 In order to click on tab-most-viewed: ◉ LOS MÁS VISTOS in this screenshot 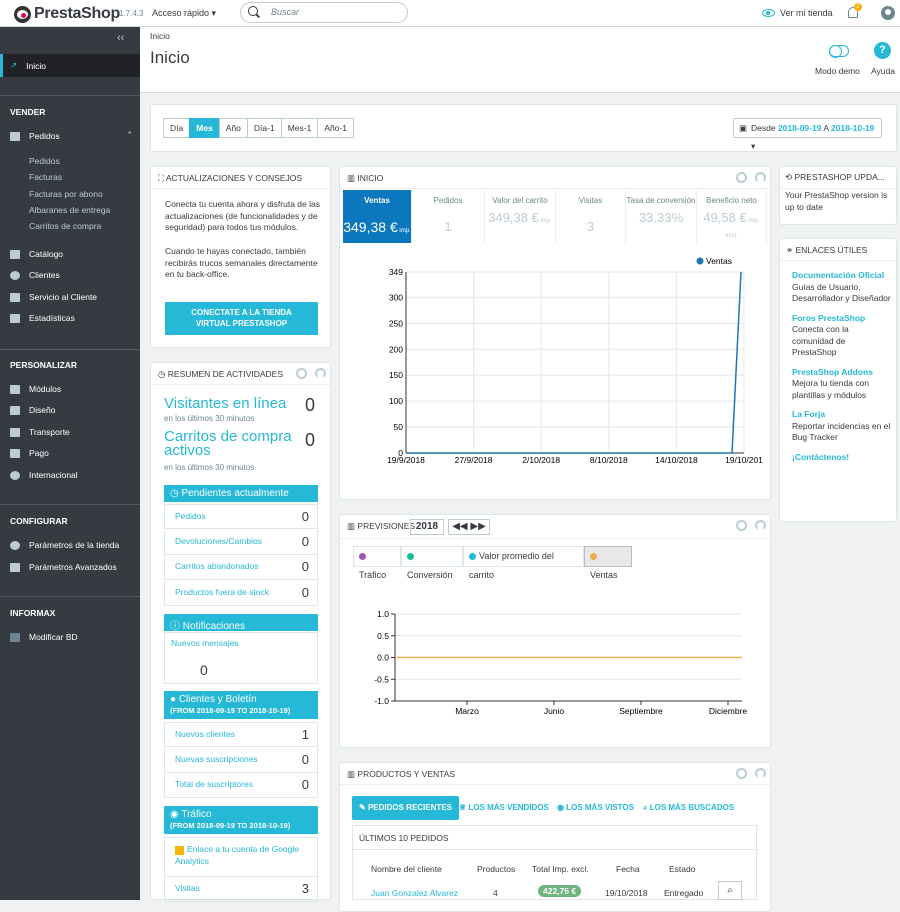, I will do `click(595, 808)`.